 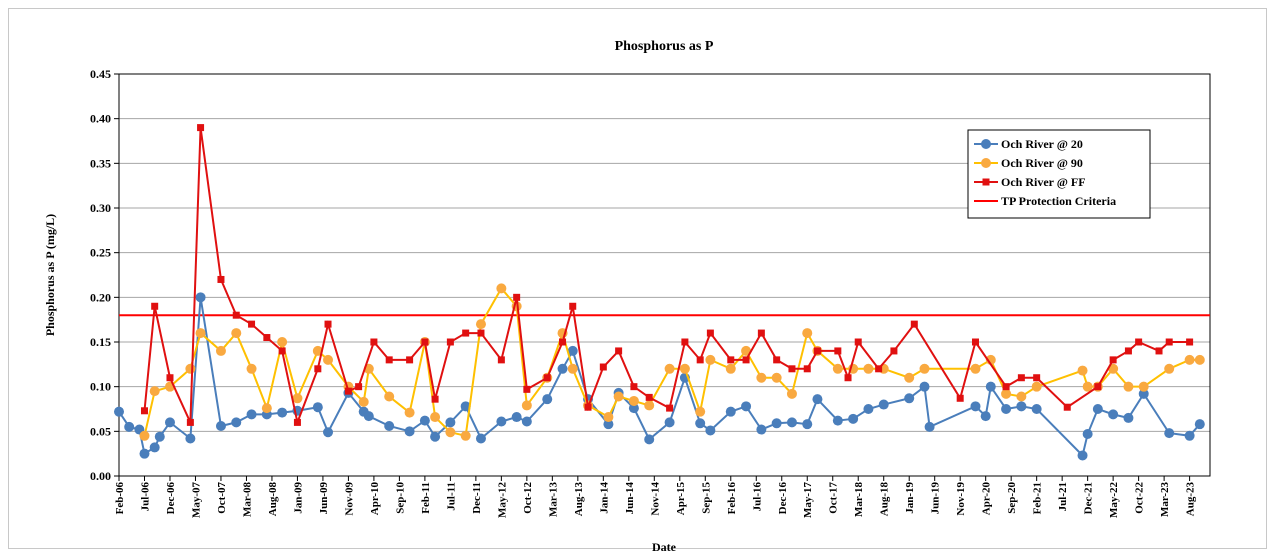 I want to click on legend-label: Och River @ 20, so click(x=1042, y=144).